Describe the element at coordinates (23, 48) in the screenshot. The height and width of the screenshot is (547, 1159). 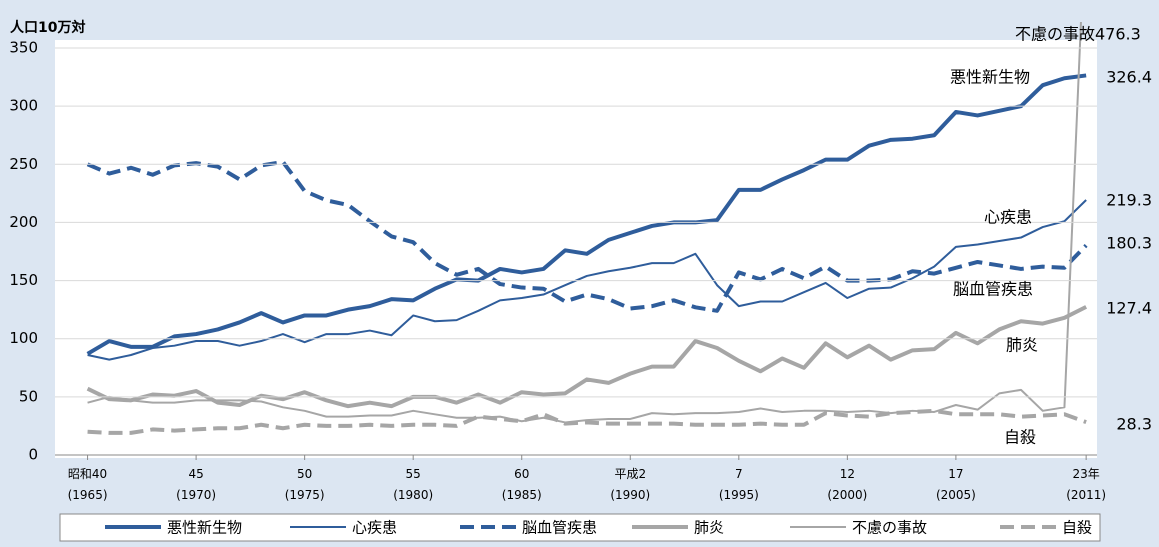
I see `y-tick-label: 350` at that location.